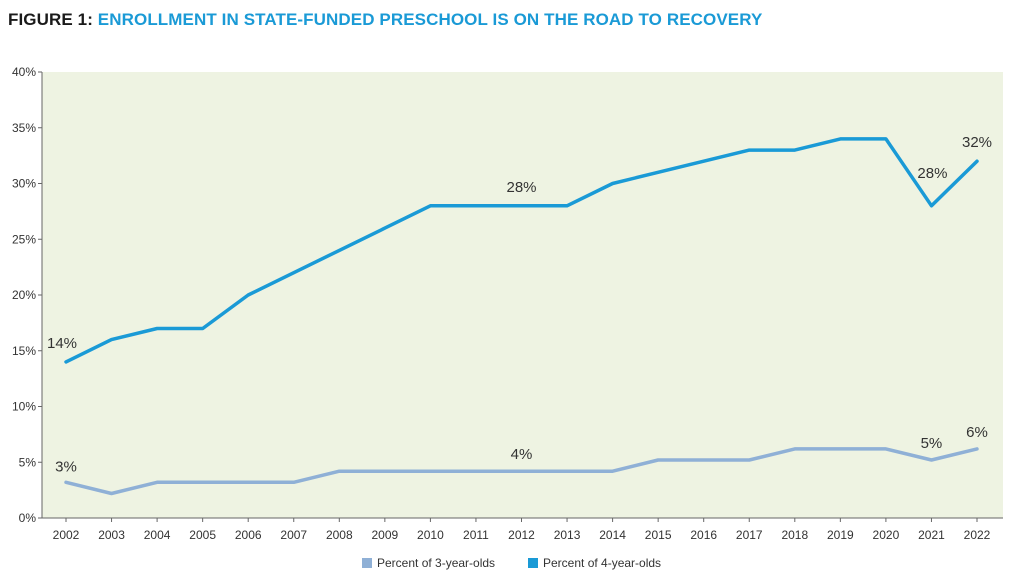 The width and height of the screenshot is (1024, 583). Describe the element at coordinates (436, 563) in the screenshot. I see `legend-label-3-year-olds: Percent of 3-year-olds` at that location.